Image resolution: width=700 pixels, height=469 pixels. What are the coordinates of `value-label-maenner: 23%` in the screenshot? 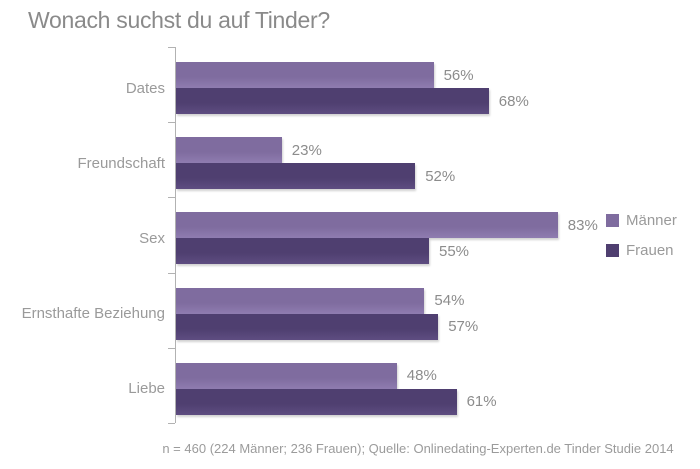 It's located at (306, 150).